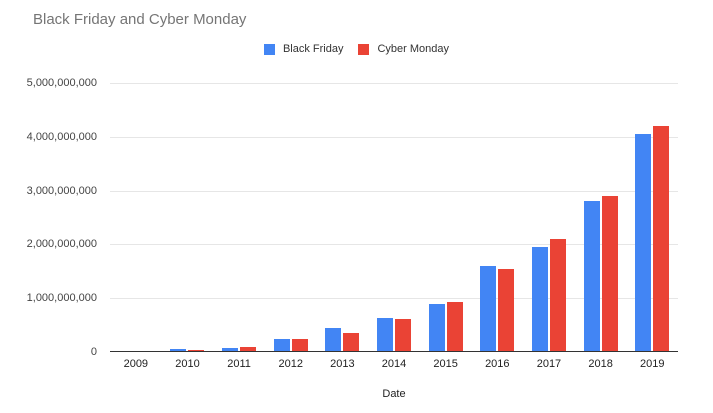 This screenshot has width=713, height=413. What do you see at coordinates (385, 335) in the screenshot?
I see `bar-black-friday-2014` at bounding box center [385, 335].